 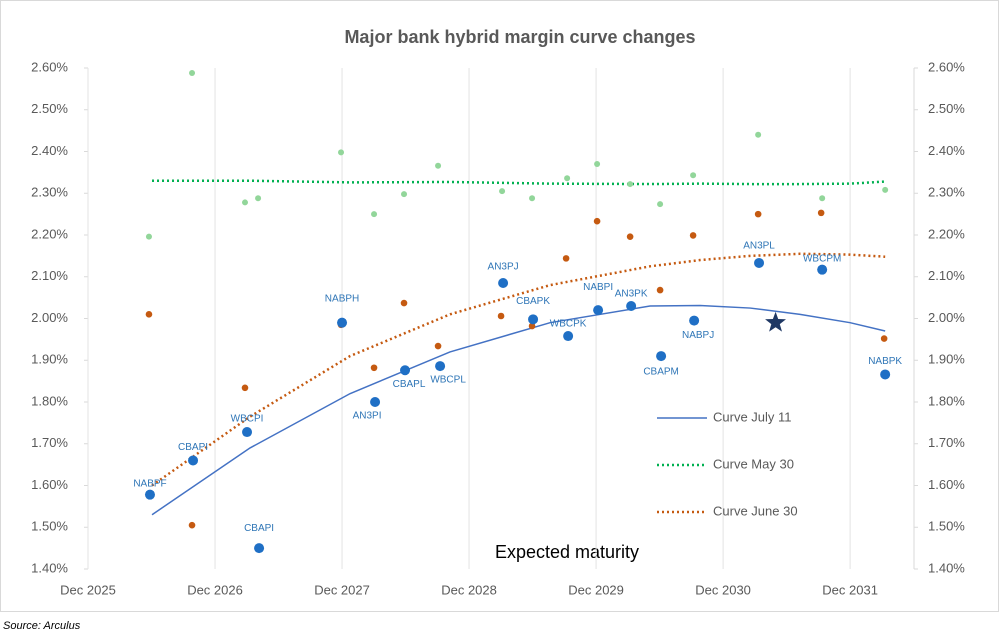 What do you see at coordinates (946, 567) in the screenshot?
I see `y2-tick-label: 1.40%` at bounding box center [946, 567].